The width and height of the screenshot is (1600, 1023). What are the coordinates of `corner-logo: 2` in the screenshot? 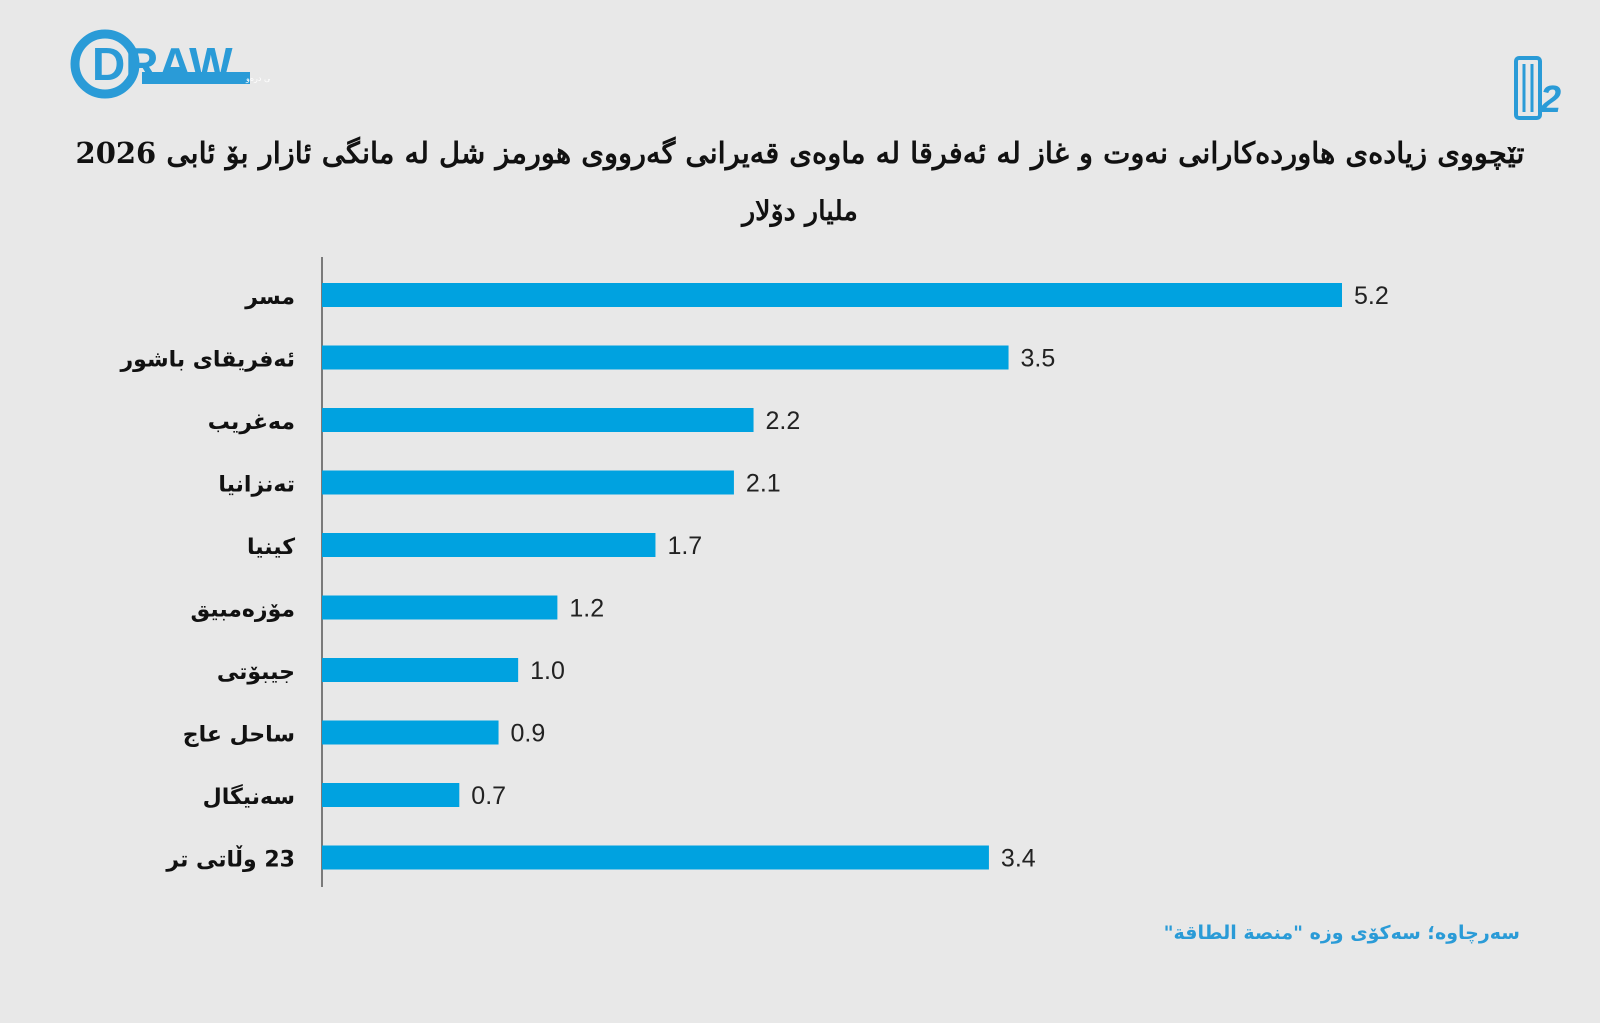 It's located at (1537, 88).